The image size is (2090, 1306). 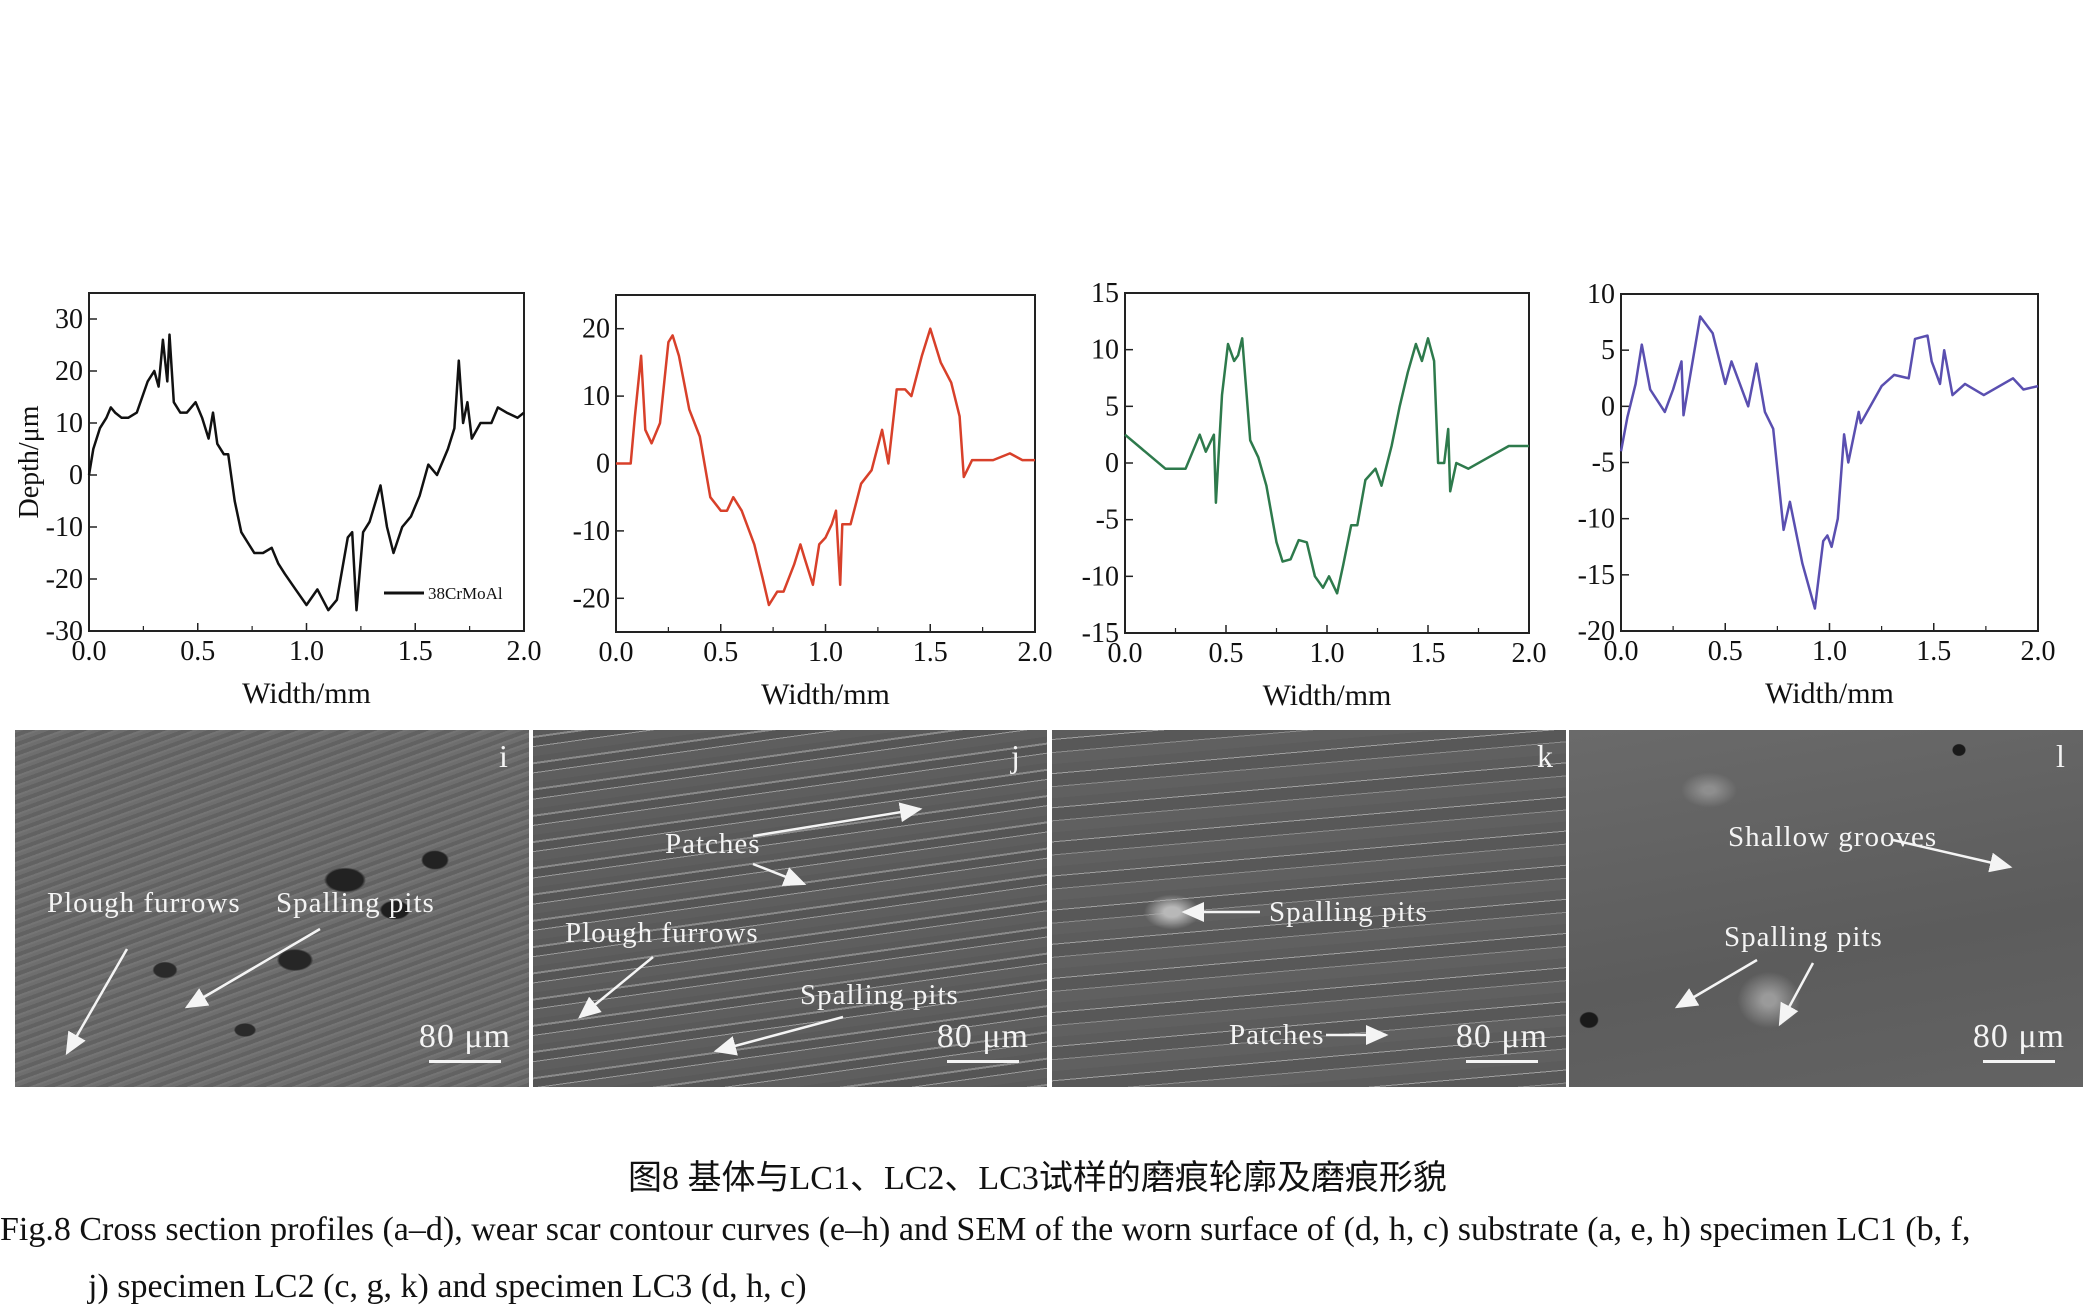 What do you see at coordinates (64, 631) in the screenshot?
I see `y-tick-label: -30` at bounding box center [64, 631].